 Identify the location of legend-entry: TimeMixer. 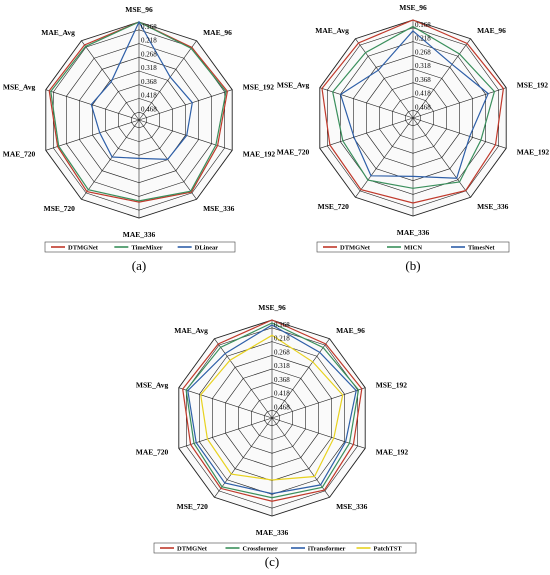
(146, 247).